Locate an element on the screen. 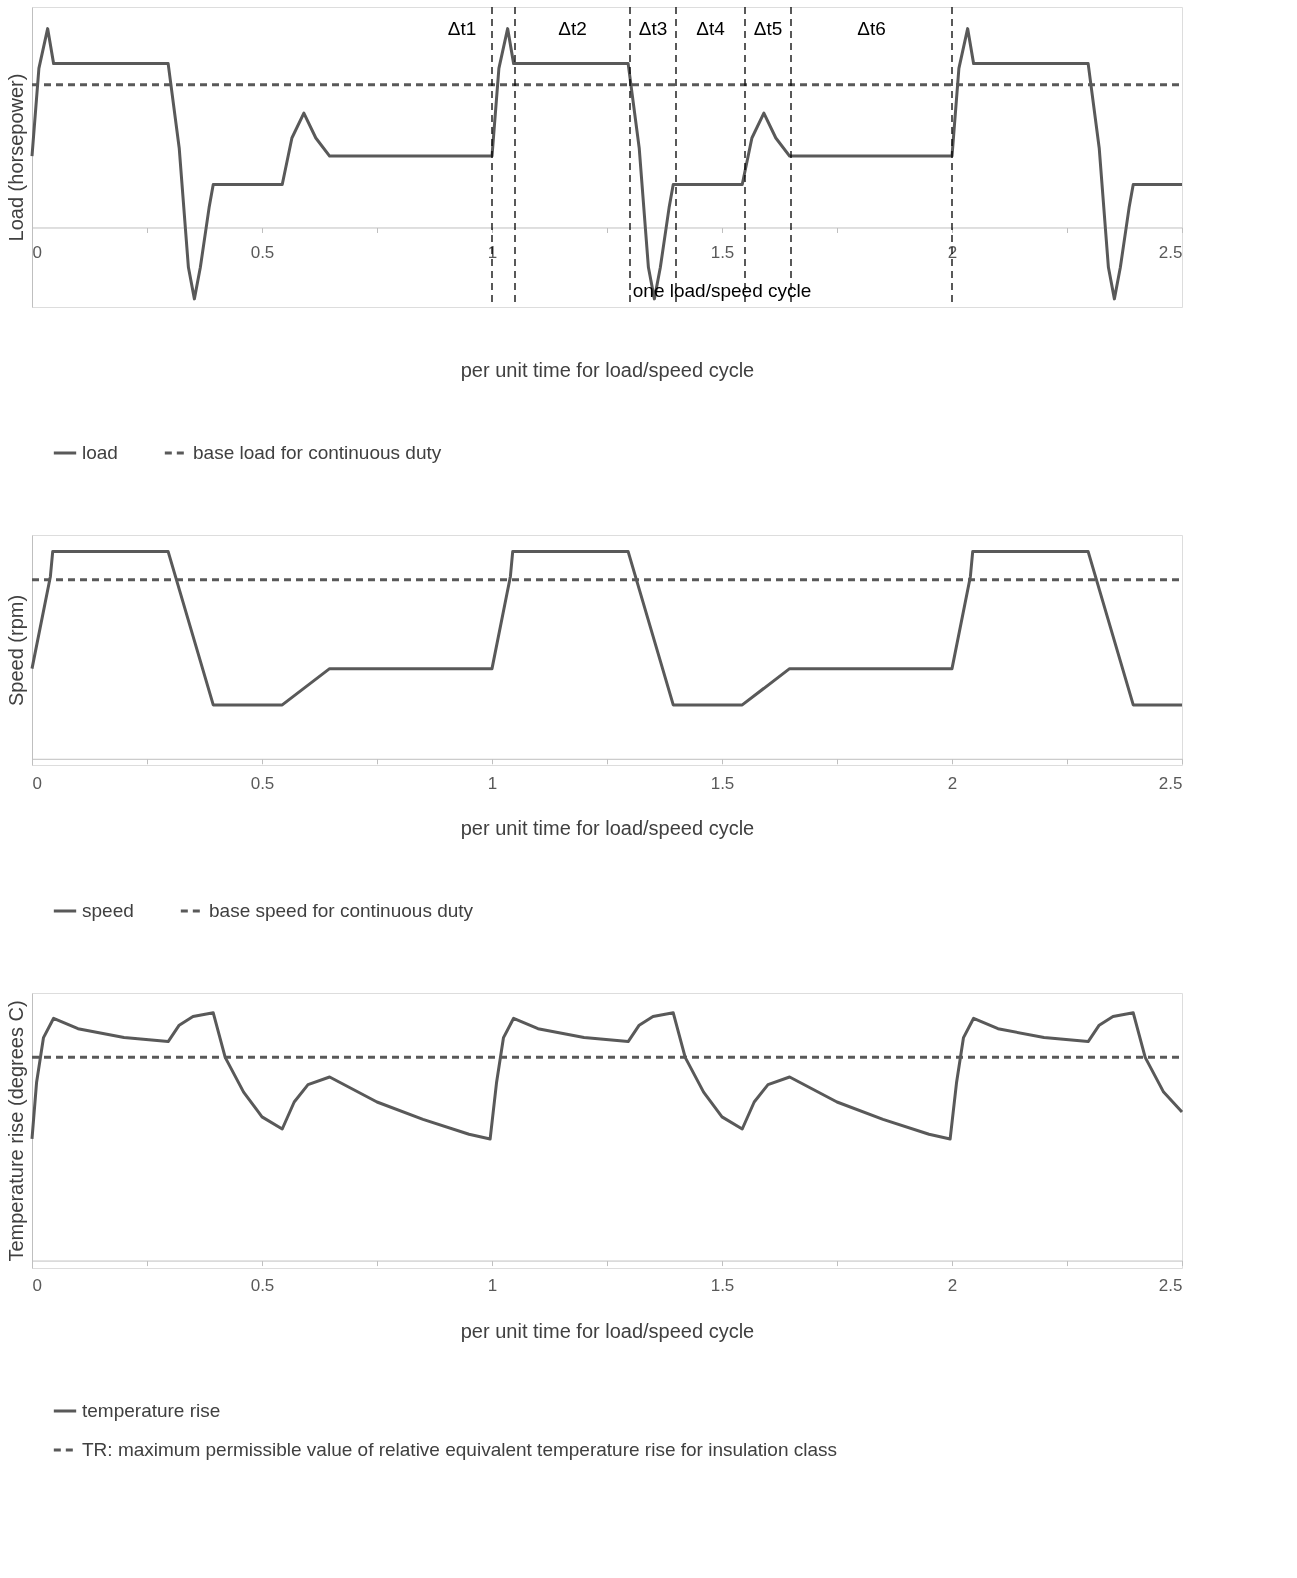  legend-label: load is located at coordinates (100, 452).